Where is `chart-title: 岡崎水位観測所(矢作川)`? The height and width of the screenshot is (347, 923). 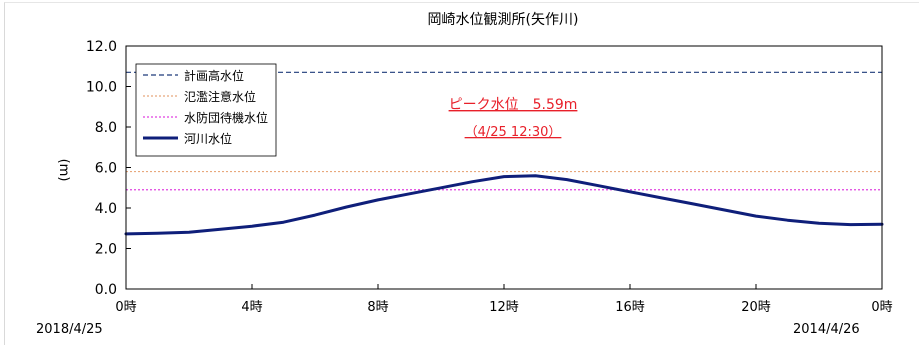
chart-title: 岡崎水位観測所(矢作川) is located at coordinates (503, 19).